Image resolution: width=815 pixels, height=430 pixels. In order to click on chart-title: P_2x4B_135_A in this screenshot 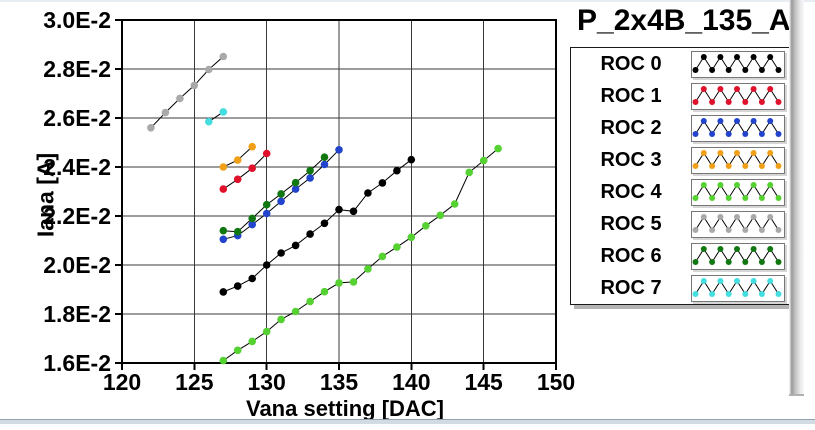, I will do `click(684, 20)`.